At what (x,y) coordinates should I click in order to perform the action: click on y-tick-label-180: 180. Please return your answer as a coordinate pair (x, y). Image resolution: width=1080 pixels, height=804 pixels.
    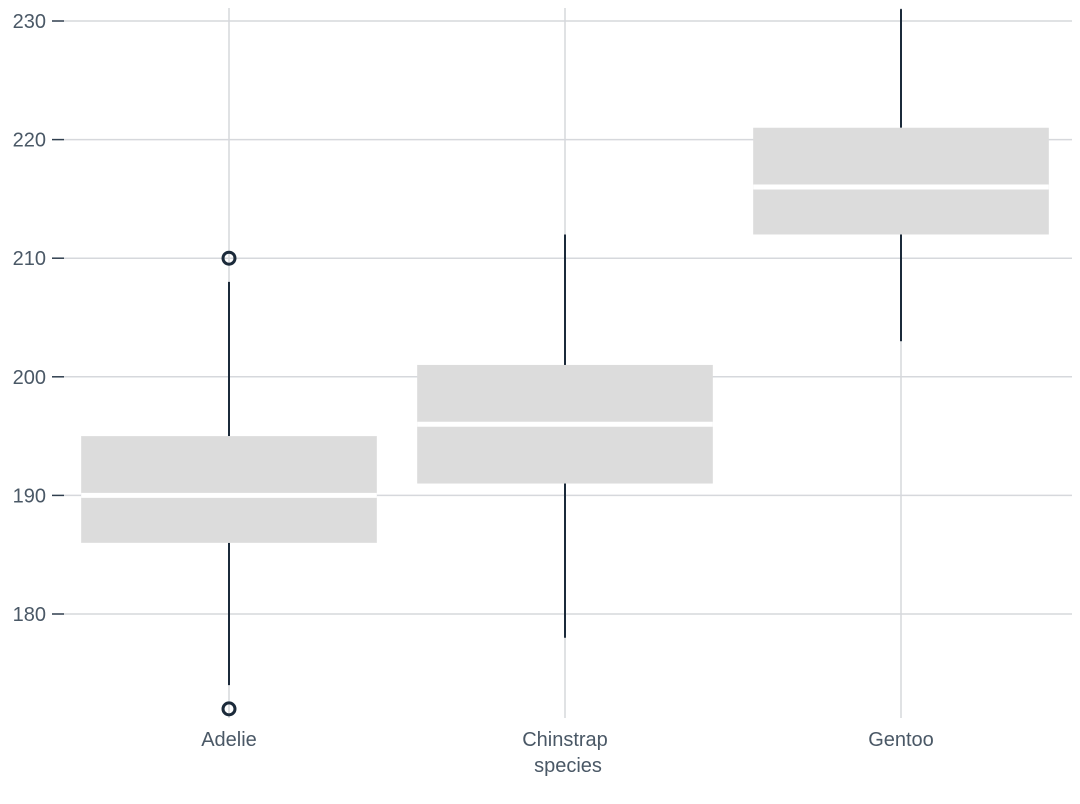
    Looking at the image, I should click on (29, 615).